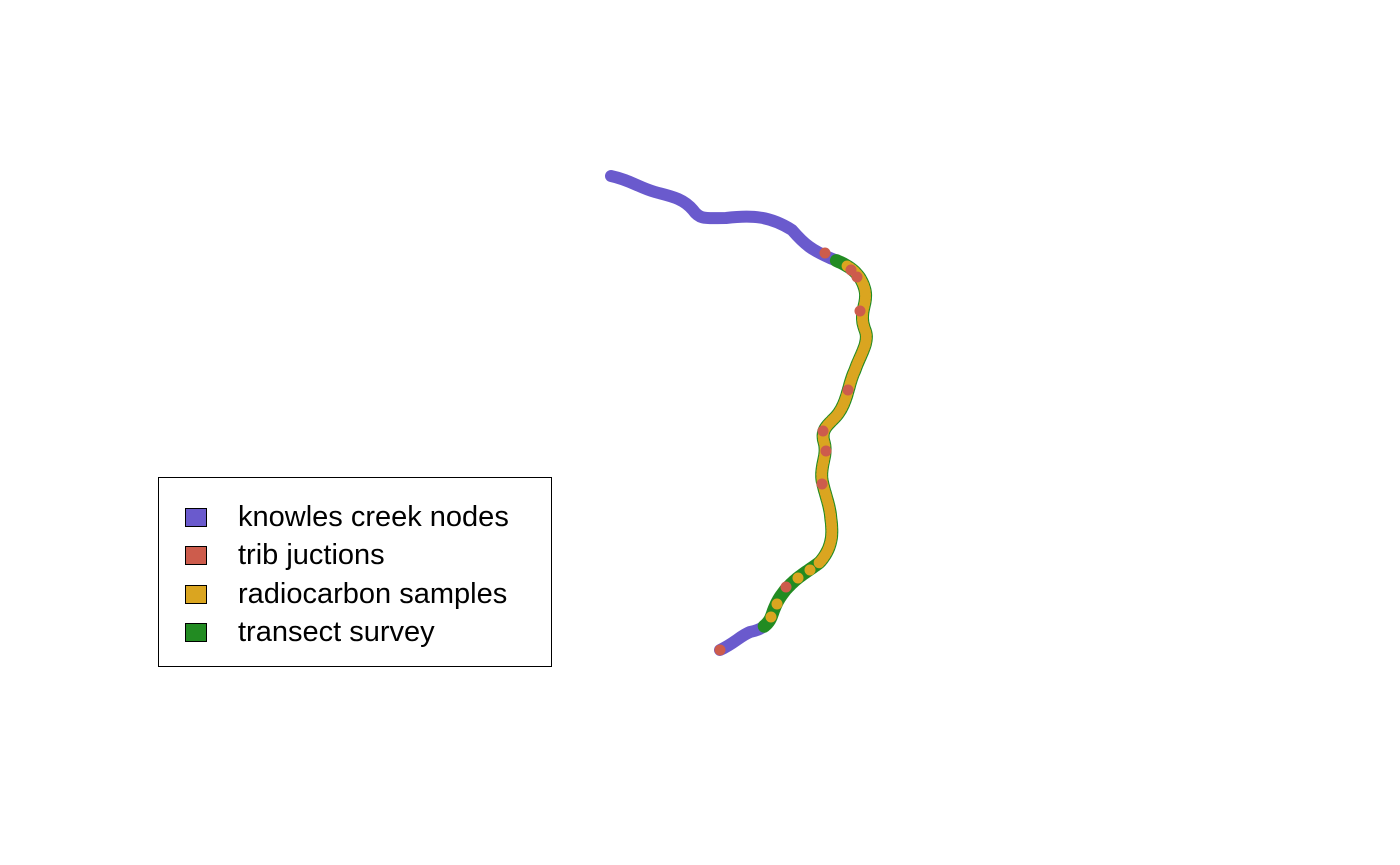 Image resolution: width=1400 pixels, height=865 pixels. Describe the element at coordinates (373, 593) in the screenshot. I see `legend-label-radiocarbon: radiocarbon samples` at that location.